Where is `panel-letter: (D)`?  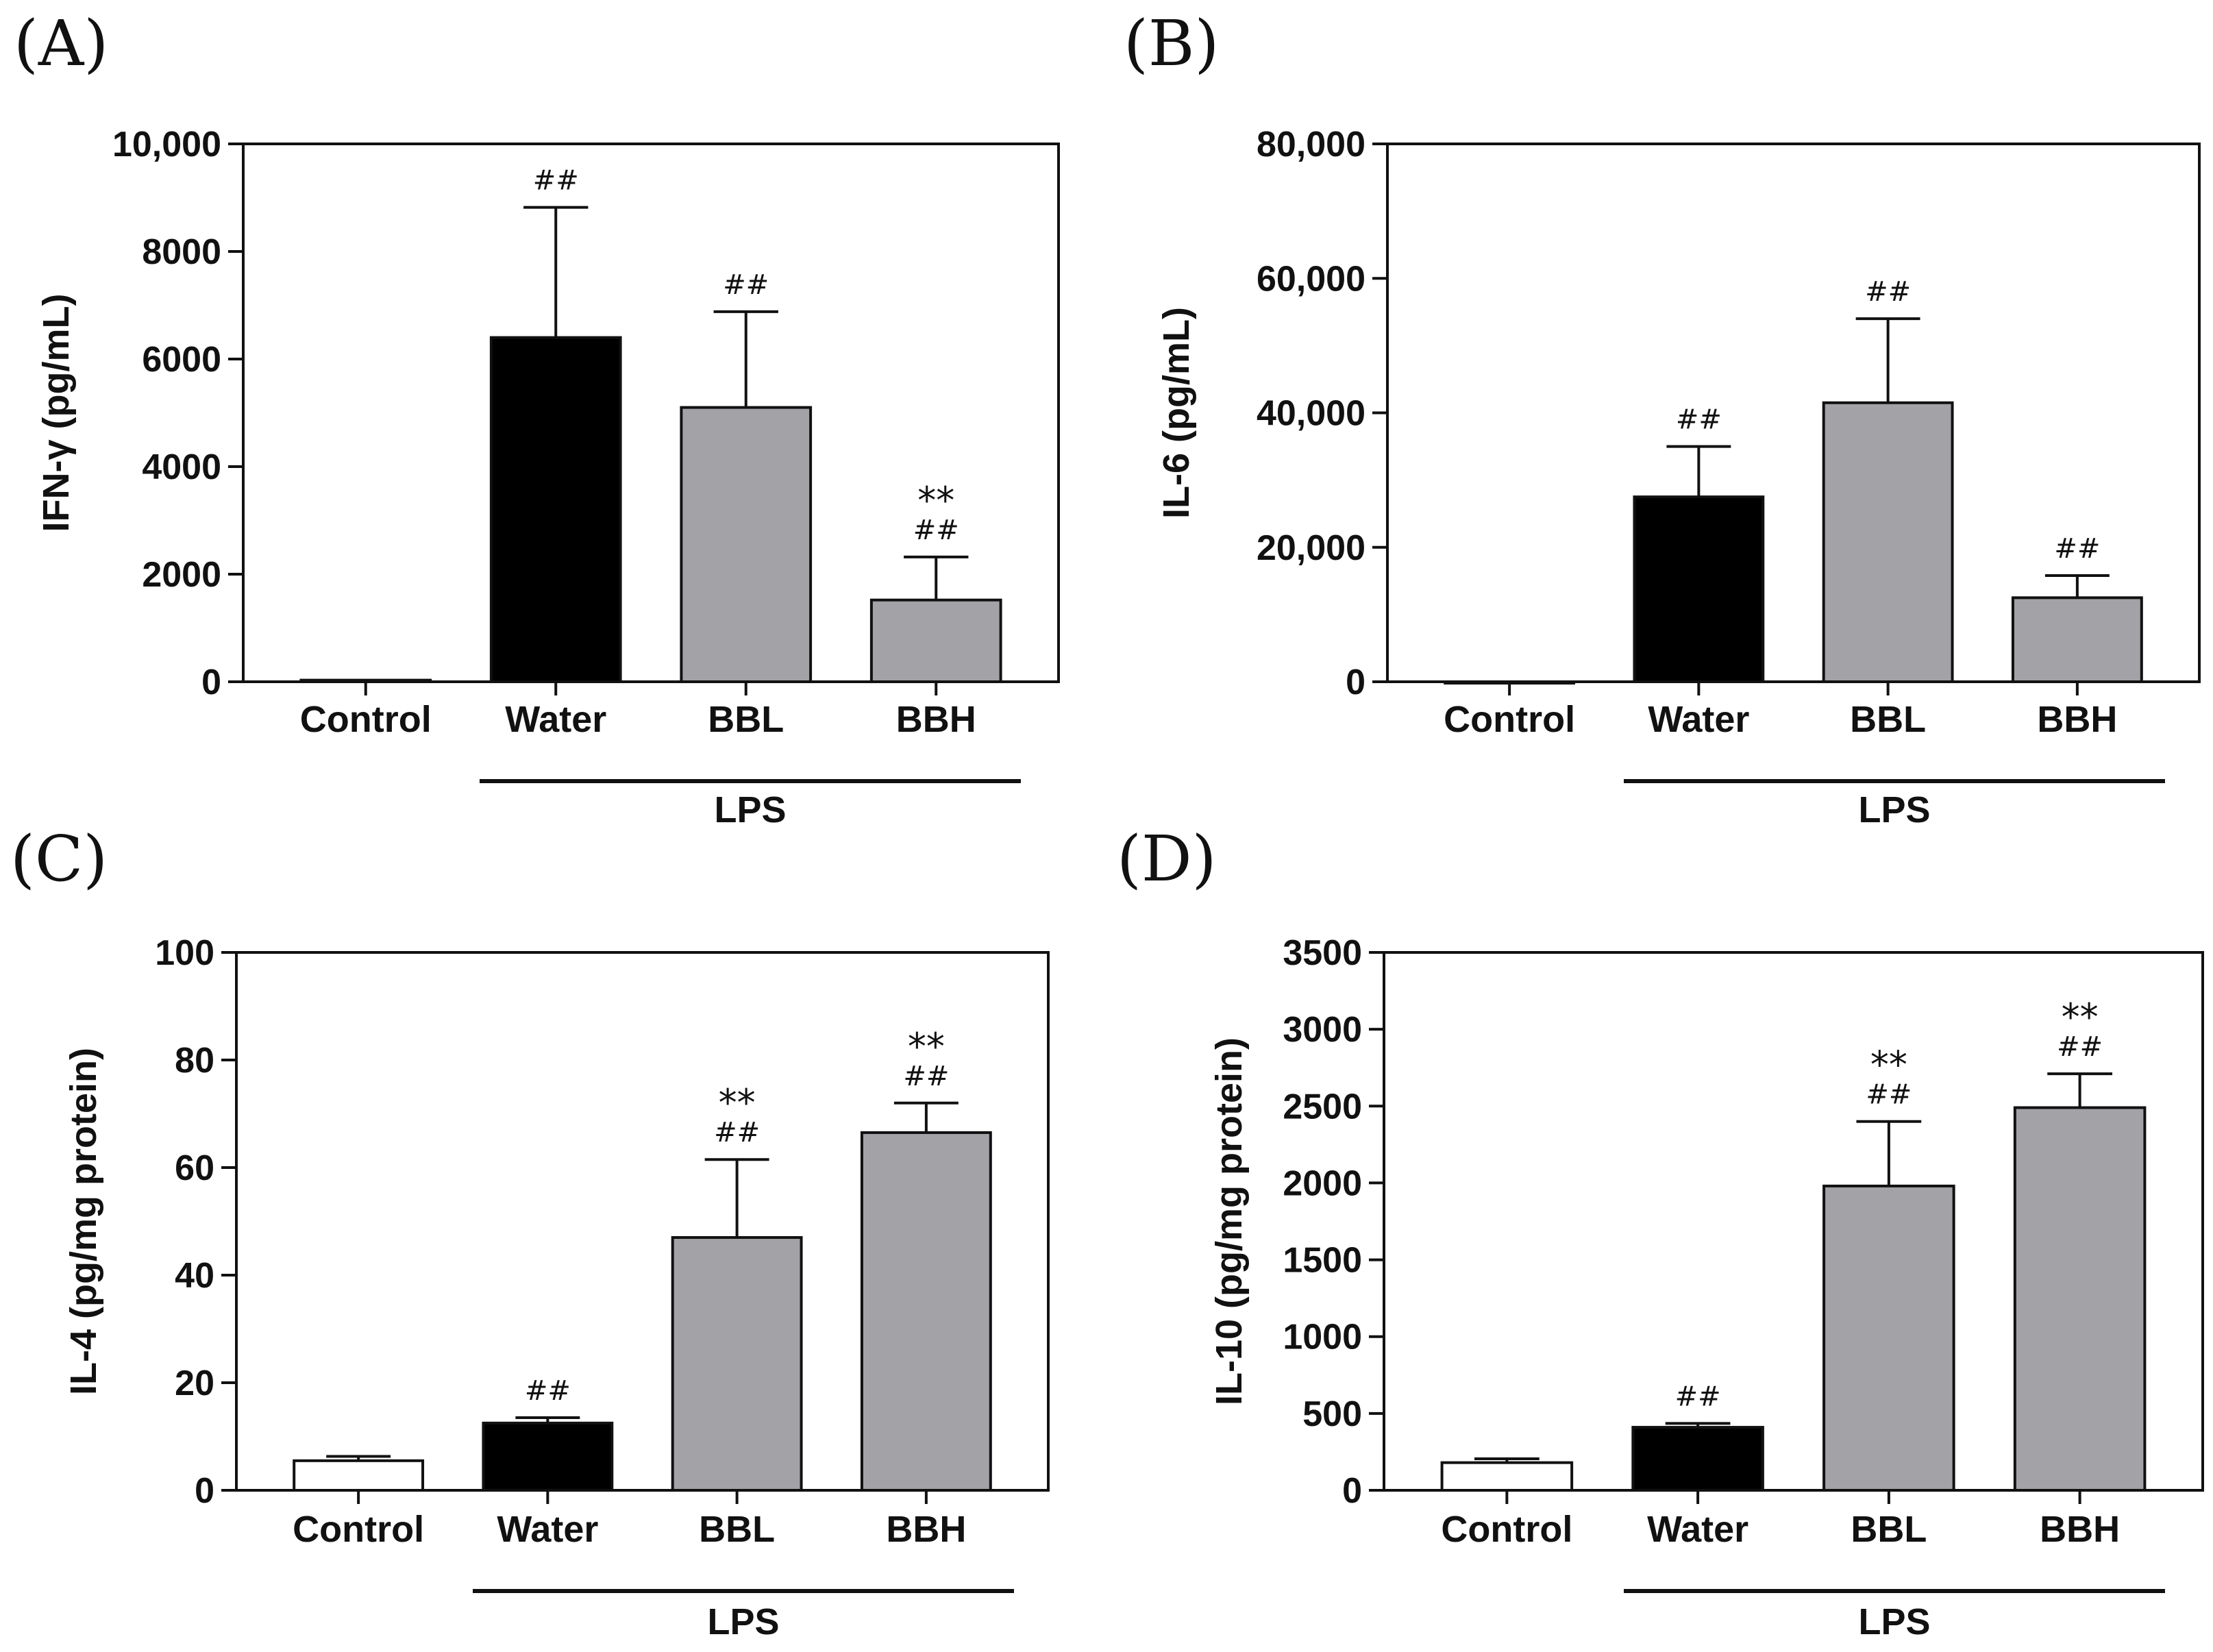 panel-letter: (D) is located at coordinates (1167, 859).